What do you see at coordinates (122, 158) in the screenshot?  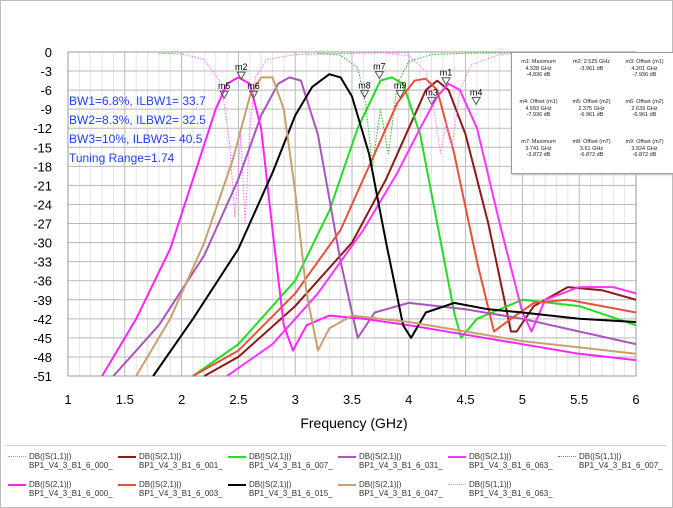 I see `annotation-text: Tuning Range=1.74` at bounding box center [122, 158].